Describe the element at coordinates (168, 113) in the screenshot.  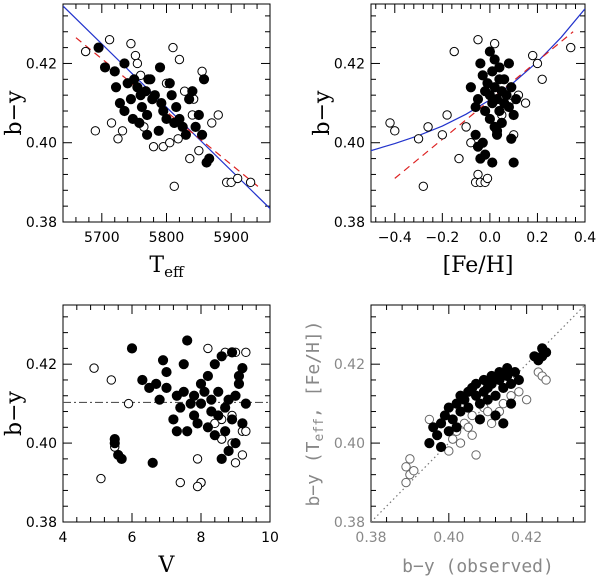
I see `model-line-dashed` at that location.